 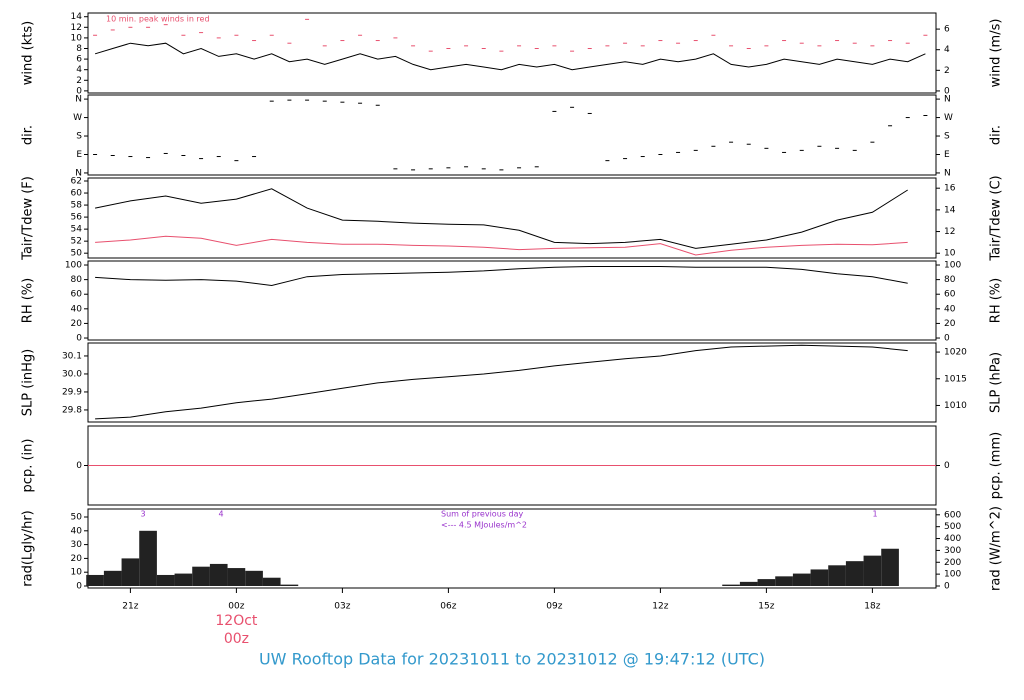 What do you see at coordinates (874, 514) in the screenshot?
I see `annotation: 1` at bounding box center [874, 514].